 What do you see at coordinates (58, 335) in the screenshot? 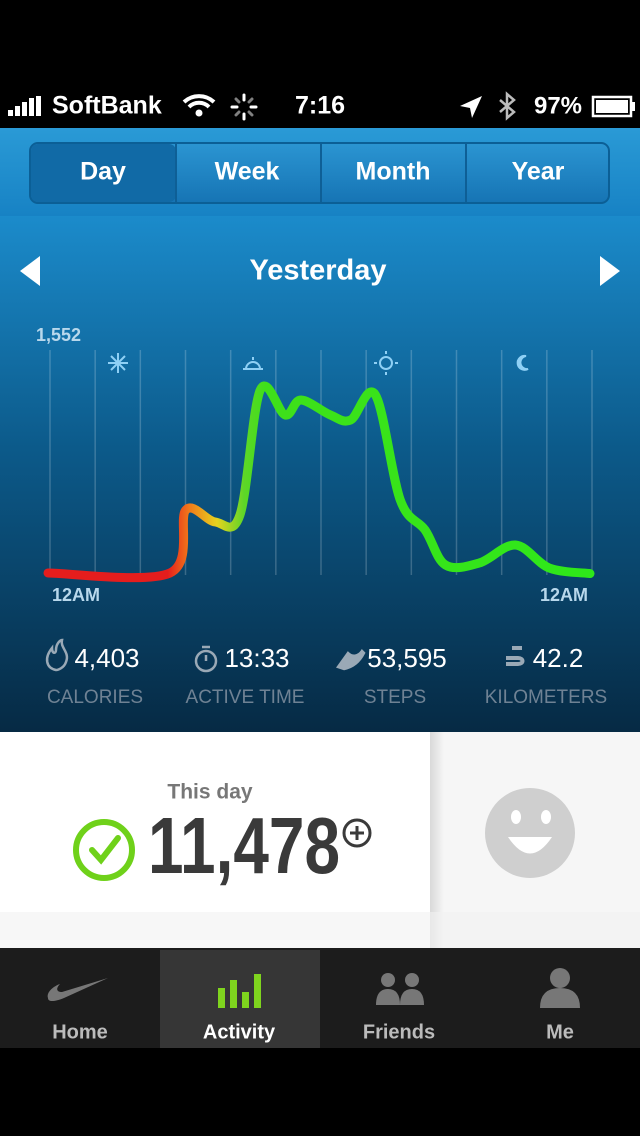
I see `y-tick-label: 1,552` at bounding box center [58, 335].